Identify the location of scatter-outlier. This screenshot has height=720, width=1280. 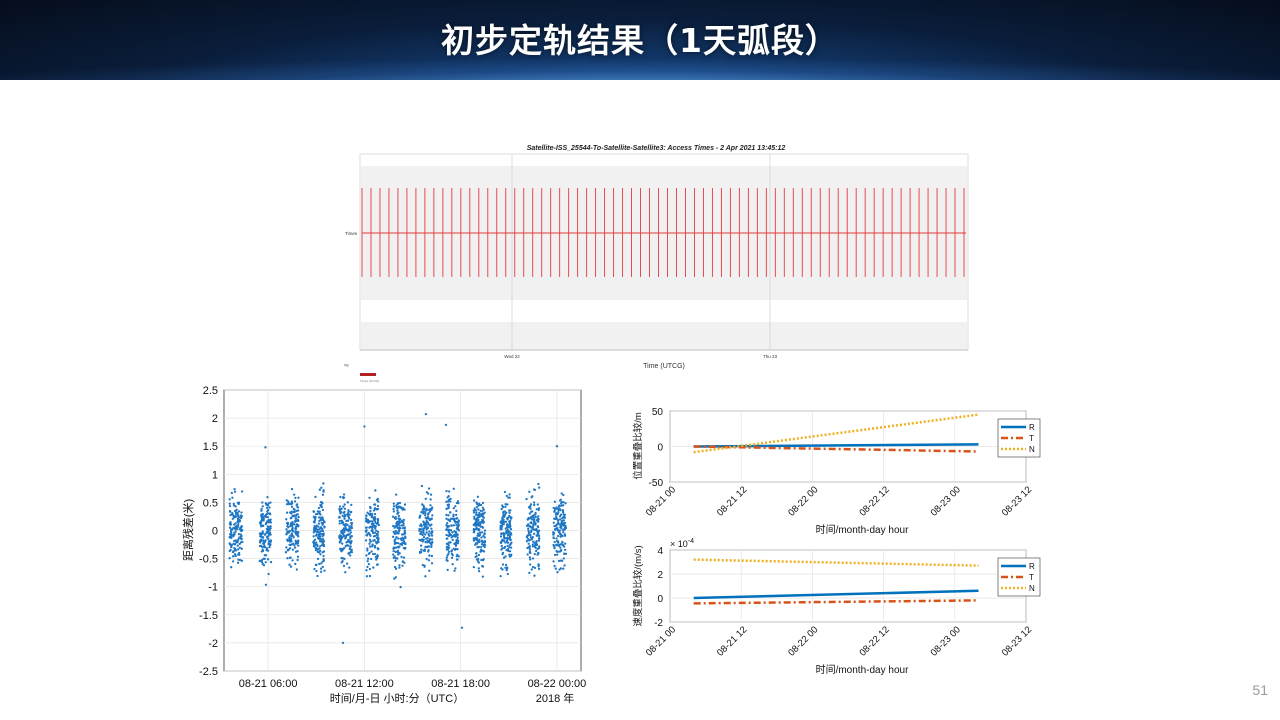
(426, 414).